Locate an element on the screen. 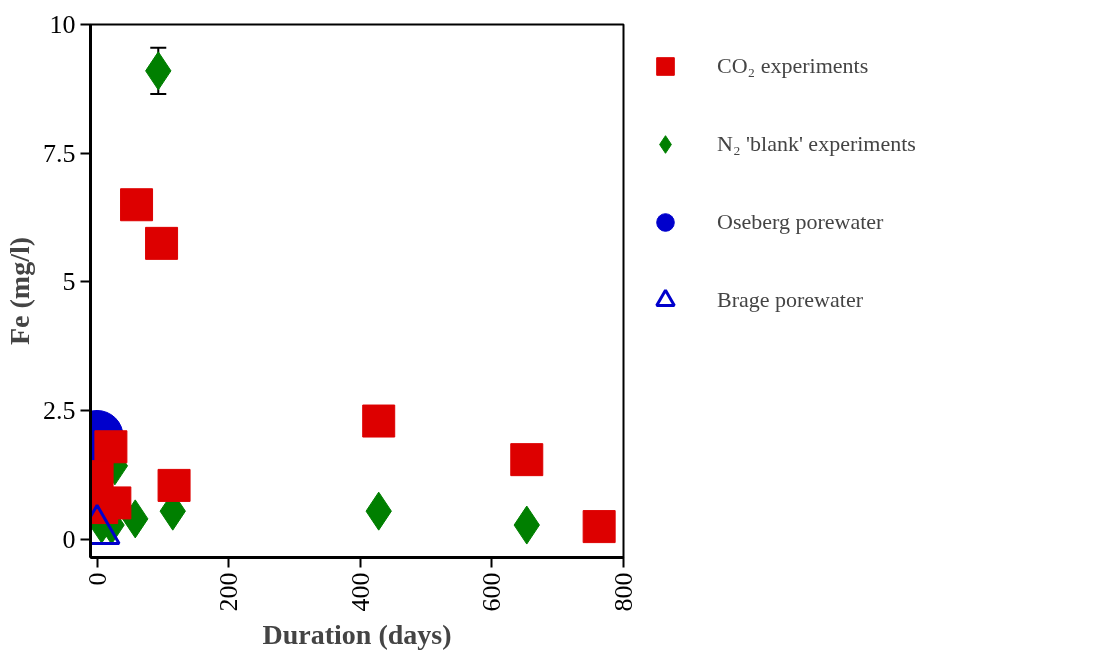 Image resolution: width=1102 pixels, height=671 pixels. x-tick-label: 800 is located at coordinates (623, 592).